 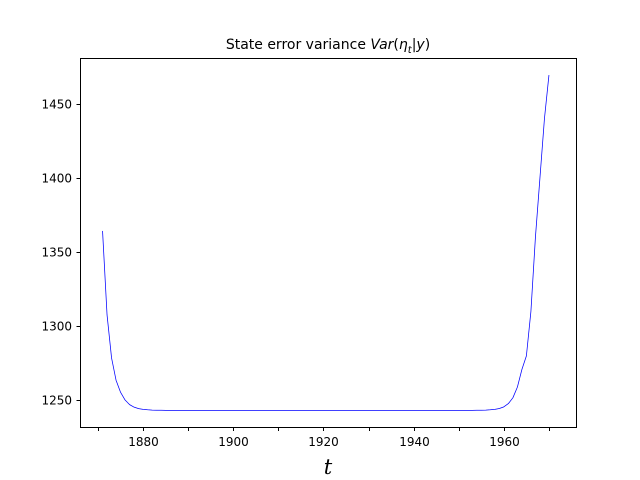 What do you see at coordinates (56, 179) in the screenshot?
I see `y-tick-label: 1400` at bounding box center [56, 179].